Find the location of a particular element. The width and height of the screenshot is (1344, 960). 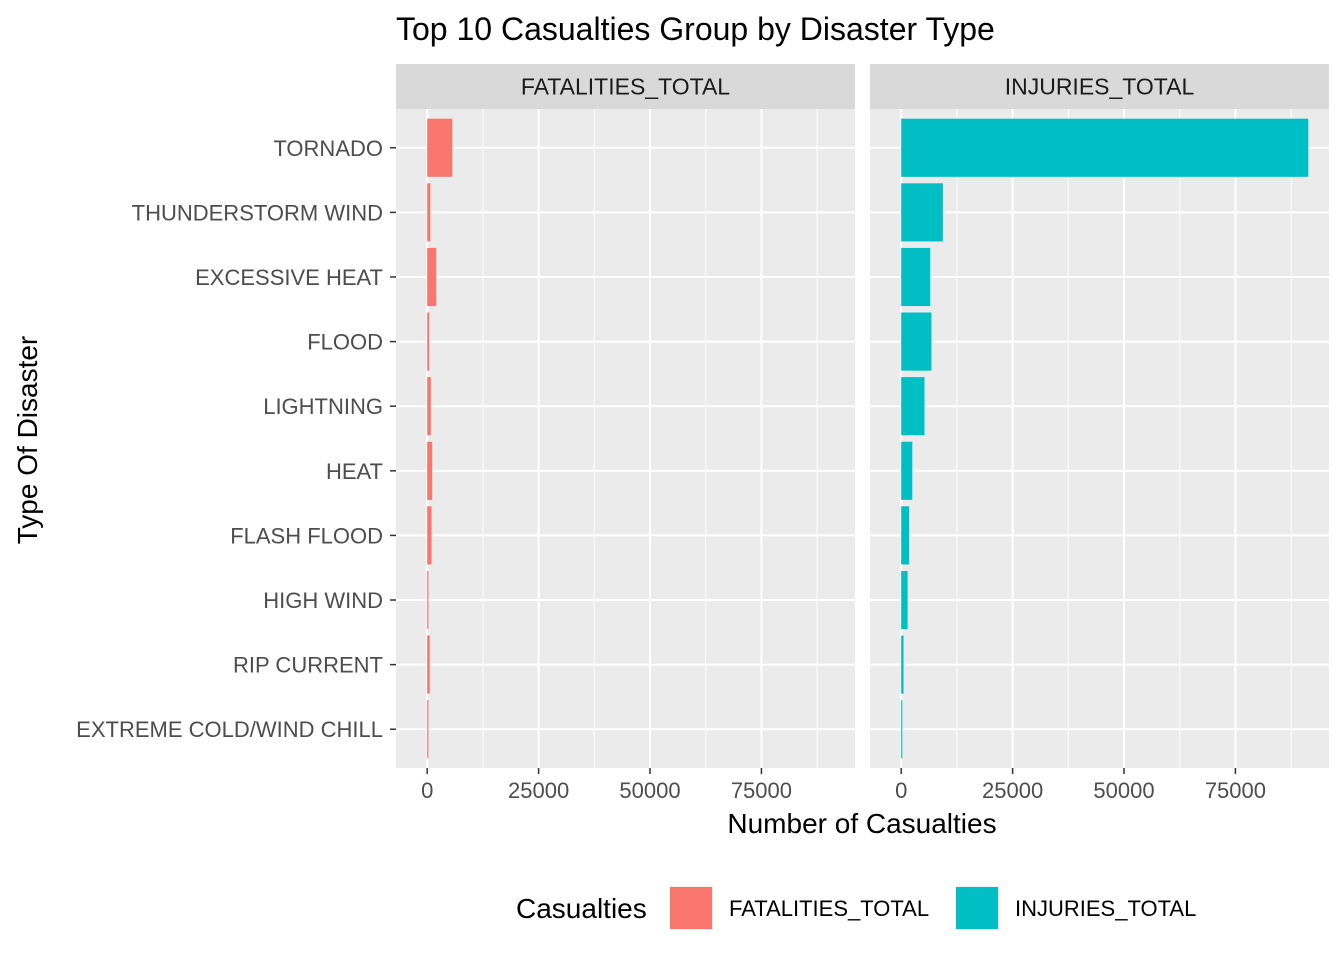

bar-injuries-total-heat is located at coordinates (907, 470).